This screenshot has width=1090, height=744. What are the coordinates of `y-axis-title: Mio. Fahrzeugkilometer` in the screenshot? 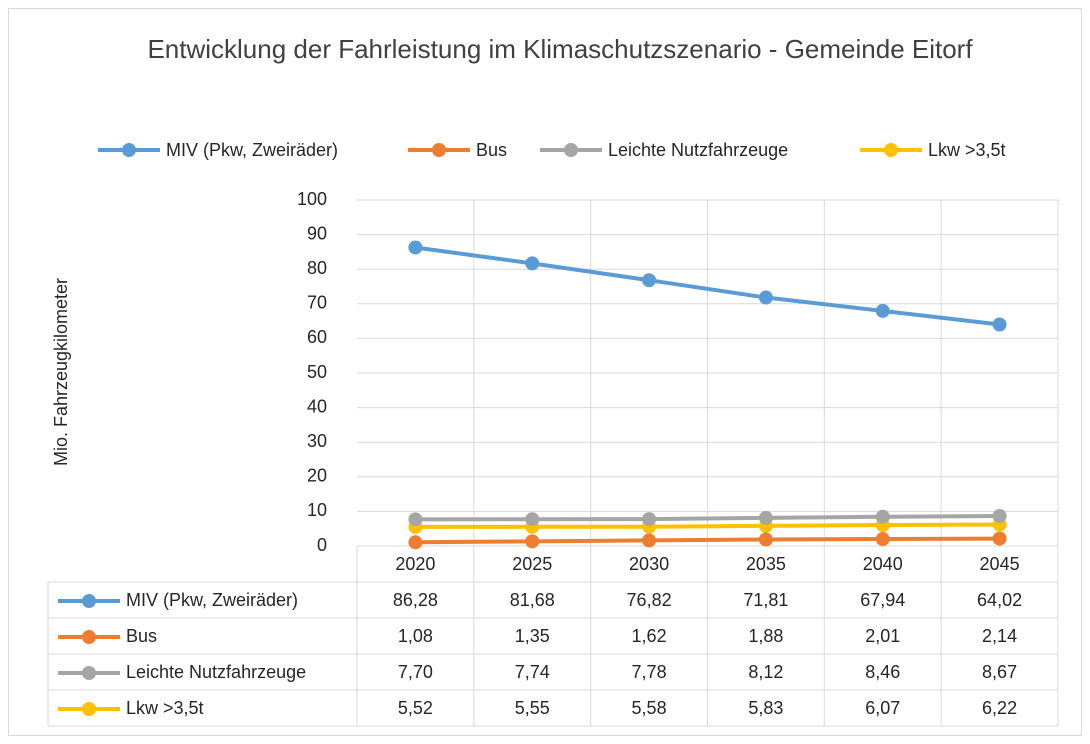 It's located at (61, 372).